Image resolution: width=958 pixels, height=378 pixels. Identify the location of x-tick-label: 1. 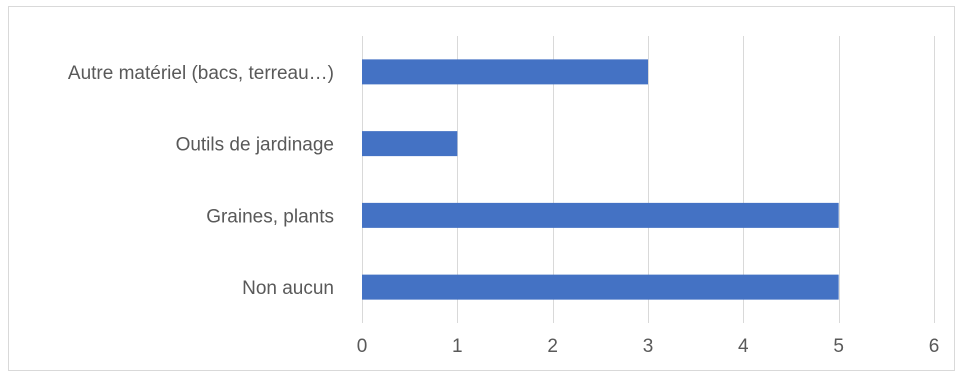
(457, 346).